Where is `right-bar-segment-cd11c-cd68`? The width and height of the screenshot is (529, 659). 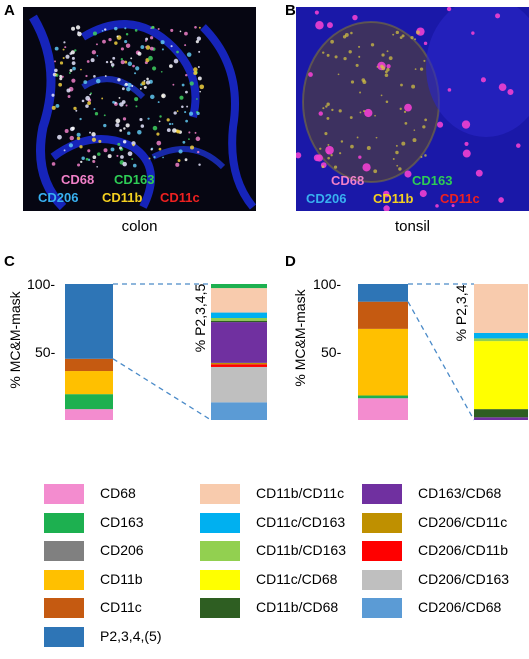
right-bar-segment-cd11c-cd68 is located at coordinates (501, 375).